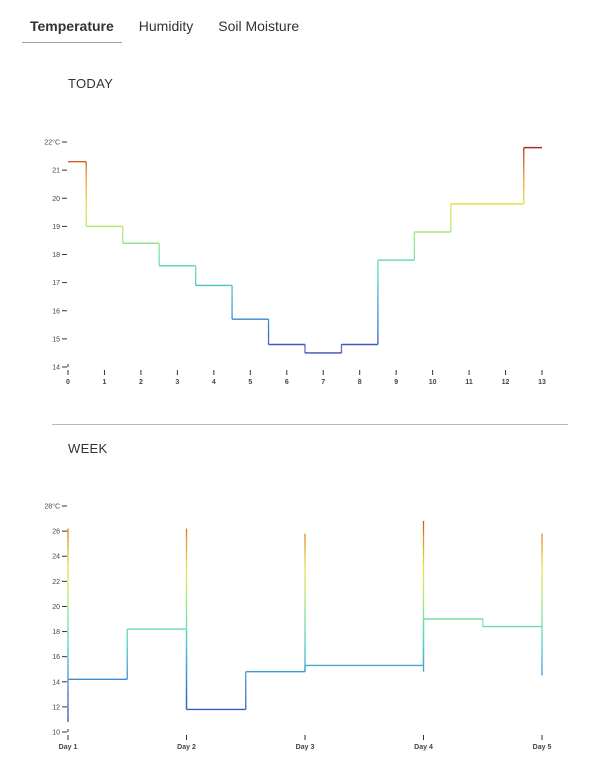 This screenshot has width=601, height=773. What do you see at coordinates (259, 26) in the screenshot?
I see `tab-soil-moisture: Soil Moisture` at bounding box center [259, 26].